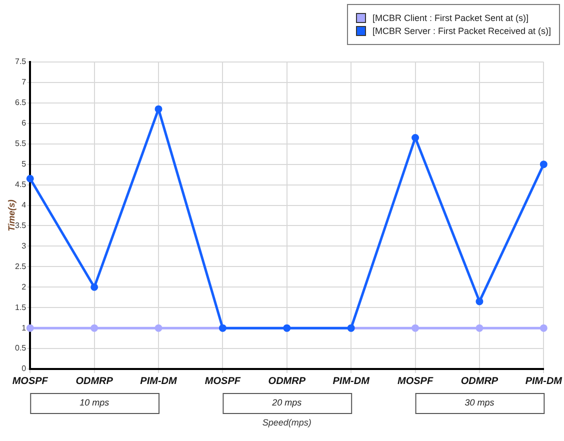  What do you see at coordinates (20, 348) in the screenshot?
I see `y-tick-label: 0.5` at bounding box center [20, 348].